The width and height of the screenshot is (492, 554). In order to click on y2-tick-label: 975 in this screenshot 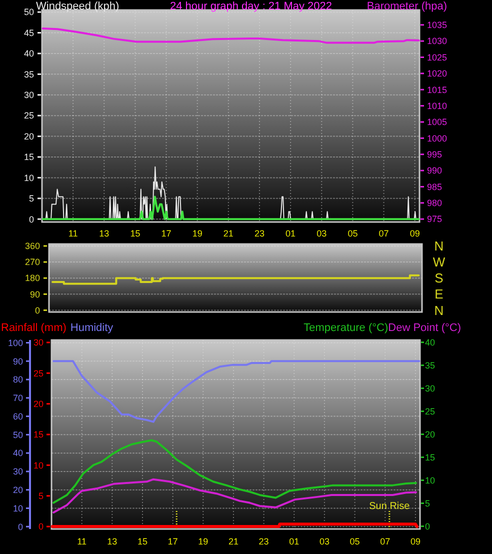, I will do `click(434, 219)`.